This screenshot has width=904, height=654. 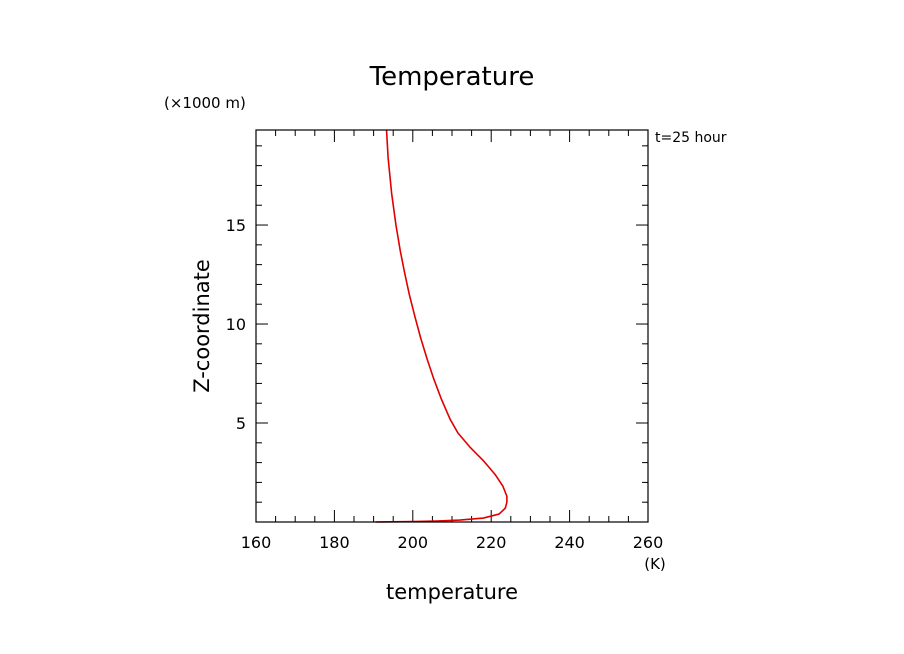 What do you see at coordinates (202, 326) in the screenshot?
I see `y-axis-title: Z-coordinate` at bounding box center [202, 326].